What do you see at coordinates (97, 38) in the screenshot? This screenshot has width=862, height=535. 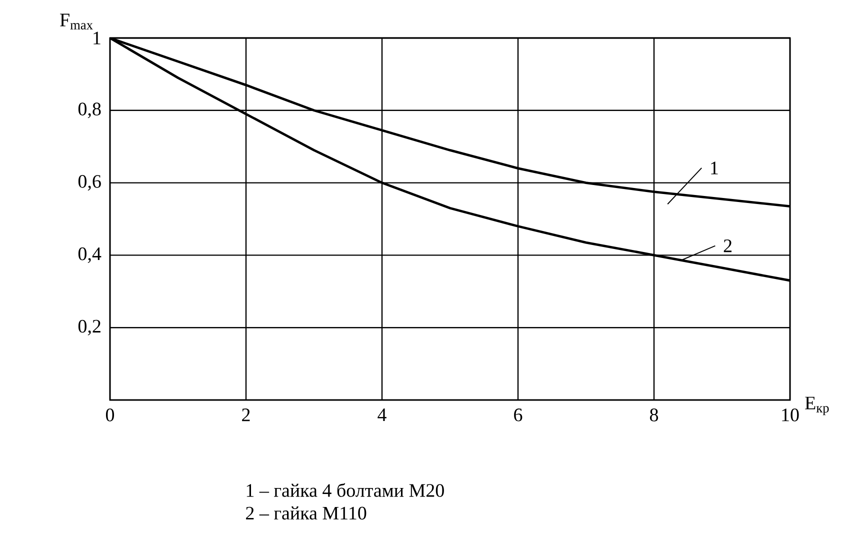 I see `y-tick-label: 1` at bounding box center [97, 38].